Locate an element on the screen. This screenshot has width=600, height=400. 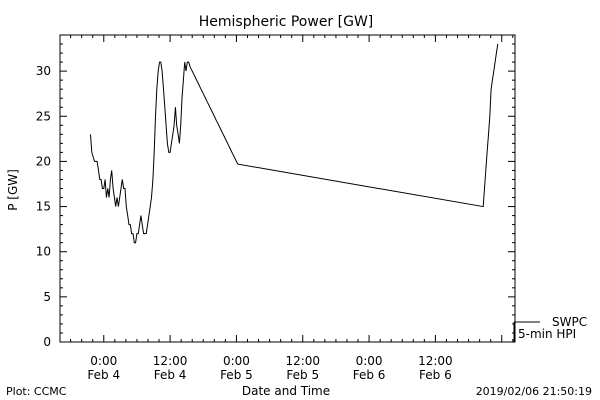
y-tick-label: 25 is located at coordinates (43, 116).